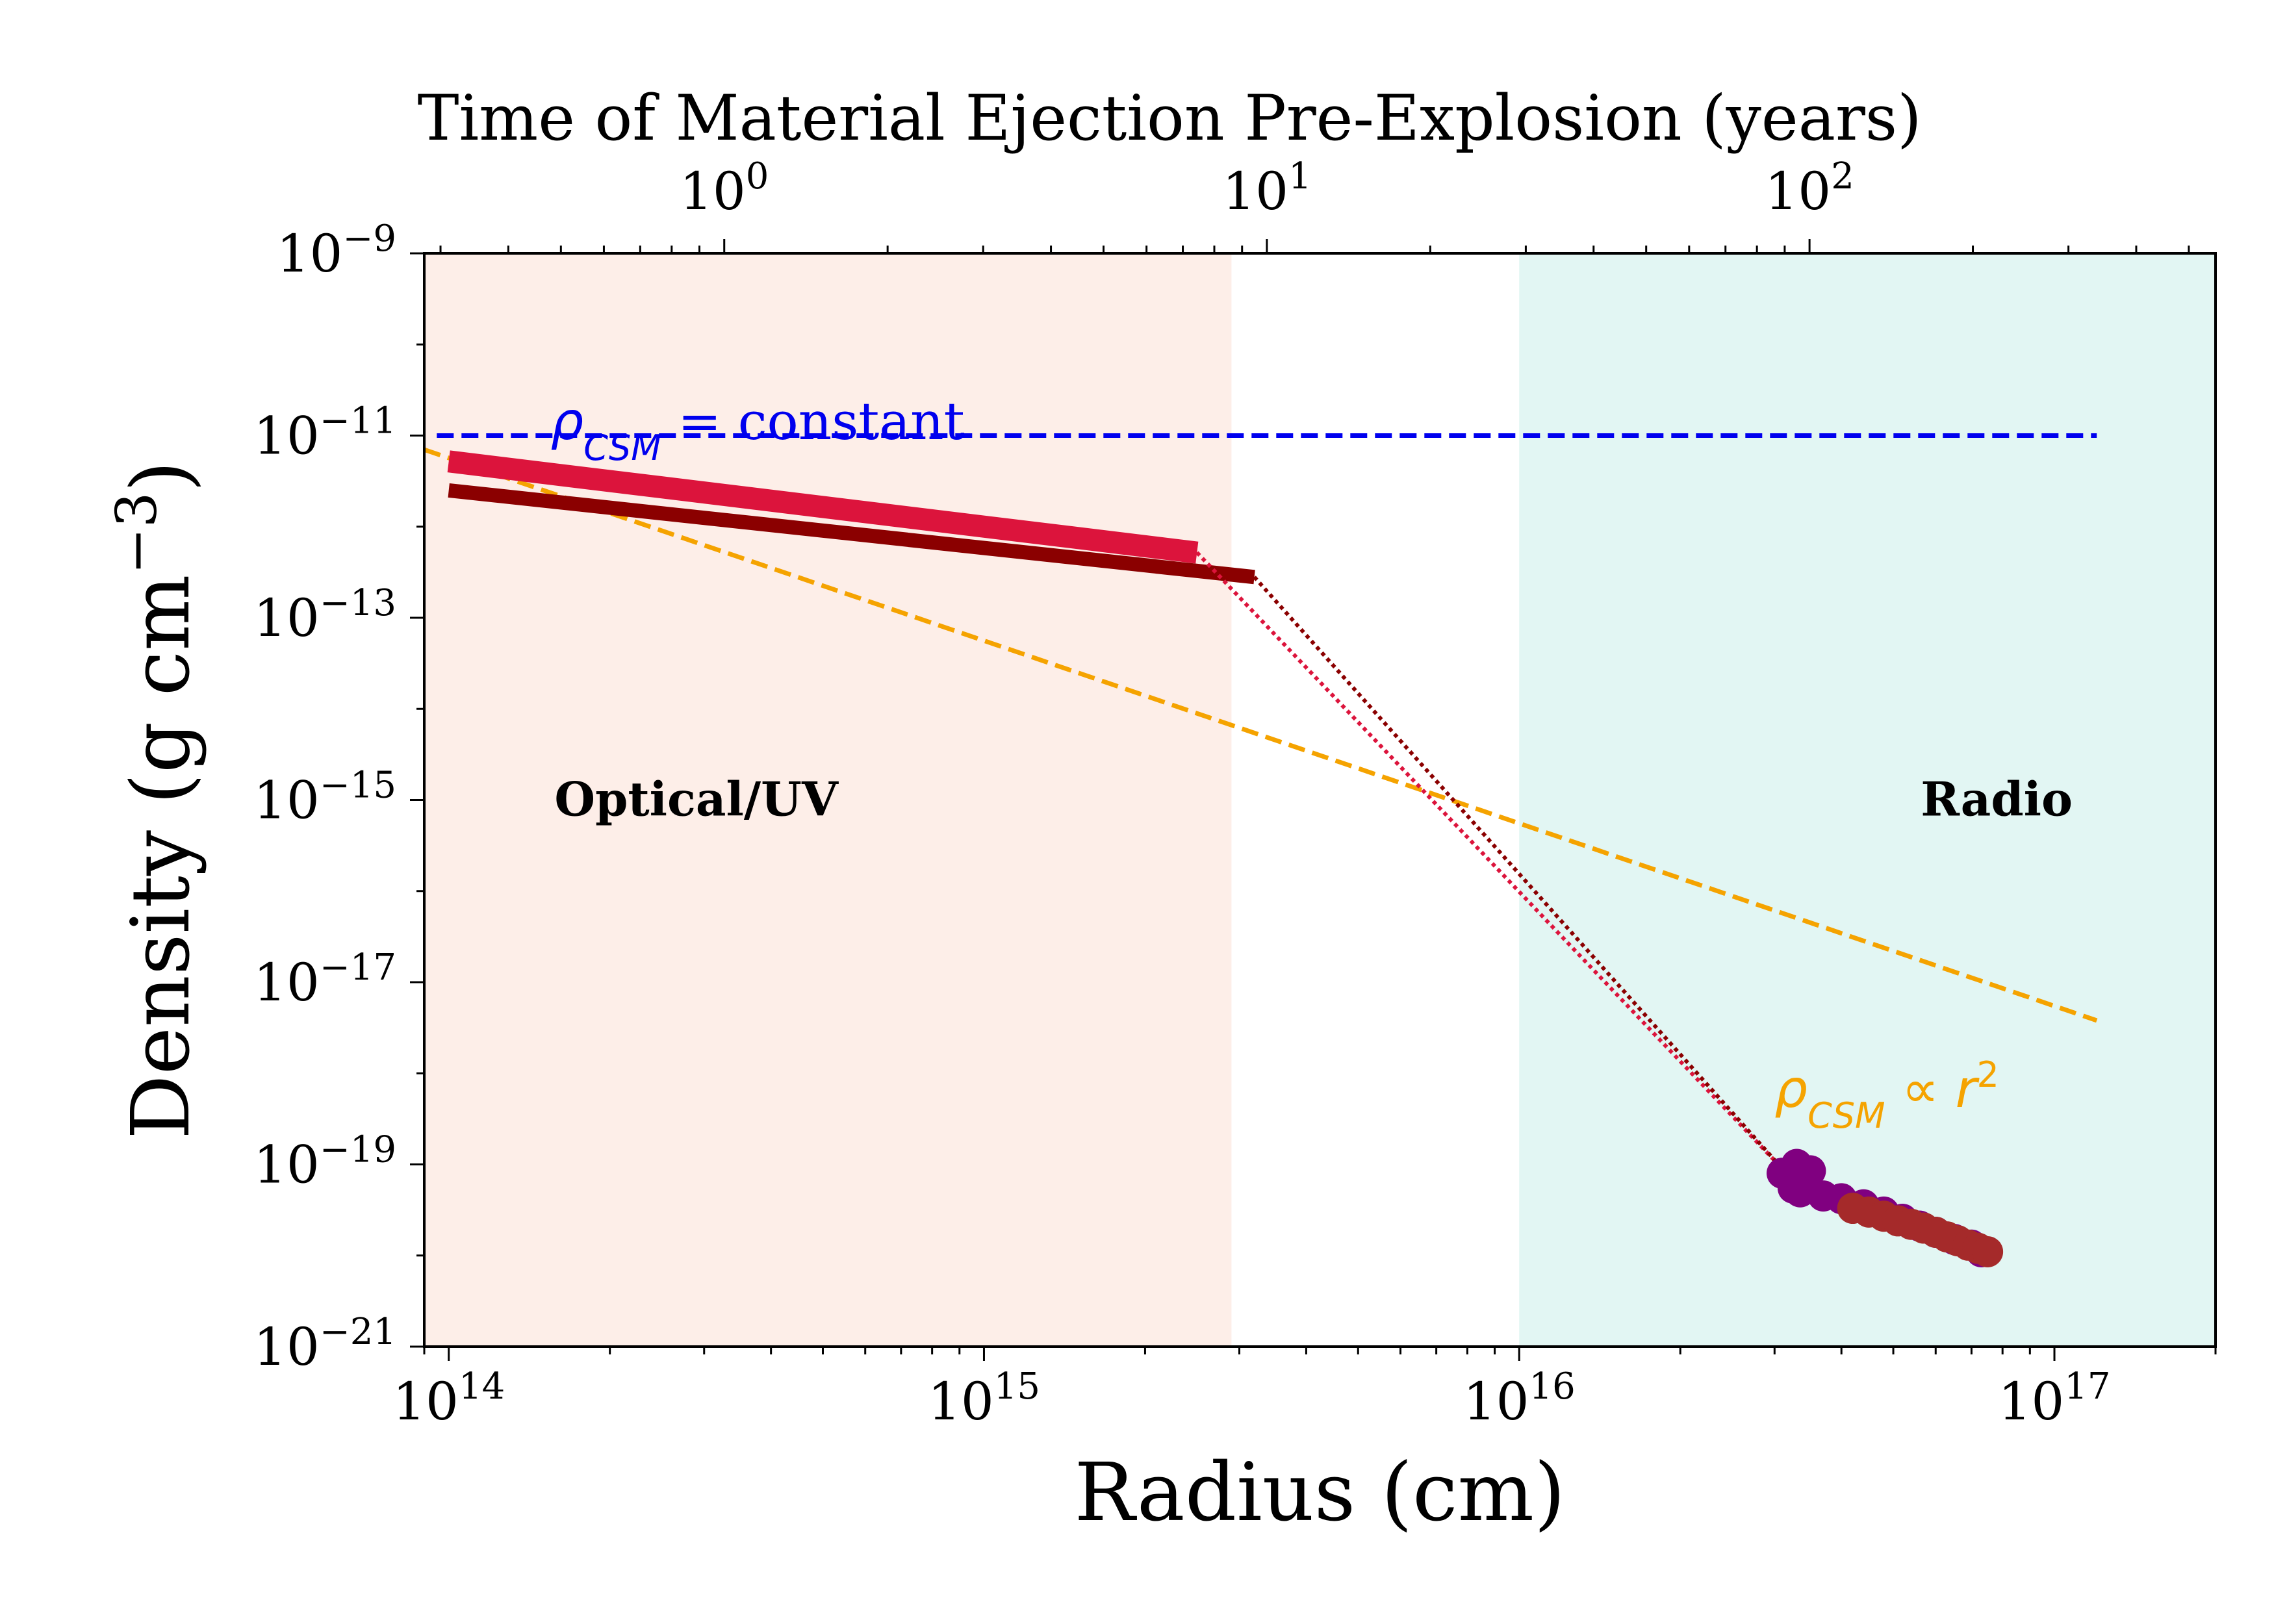  What do you see at coordinates (1266, 188) in the screenshot?
I see `top-tick-label-1: 101` at bounding box center [1266, 188].